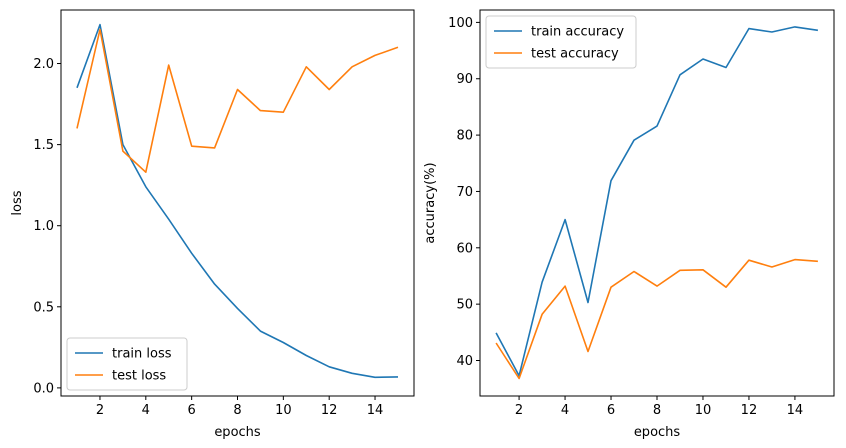 Image resolution: width=846 pixels, height=448 pixels. Describe the element at coordinates (464, 192) in the screenshot. I see `y-tick-label: 70` at that location.